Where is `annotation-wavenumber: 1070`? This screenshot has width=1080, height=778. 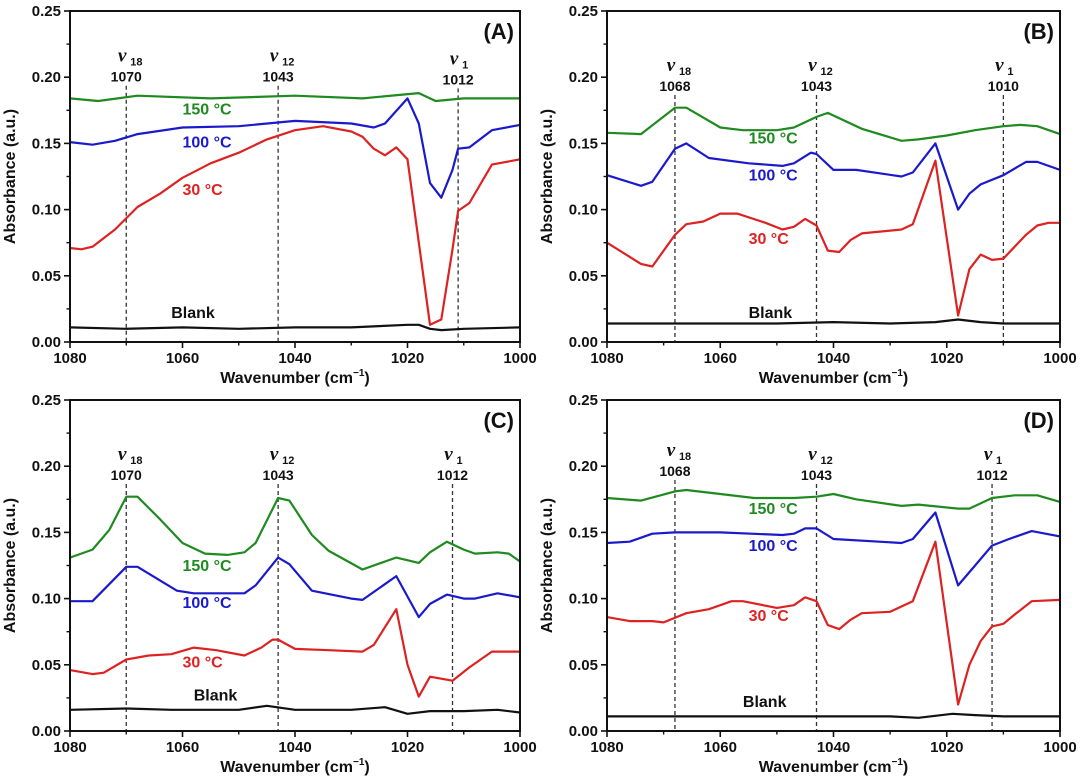
annotation-wavenumber: 1070 is located at coordinates (126, 475).